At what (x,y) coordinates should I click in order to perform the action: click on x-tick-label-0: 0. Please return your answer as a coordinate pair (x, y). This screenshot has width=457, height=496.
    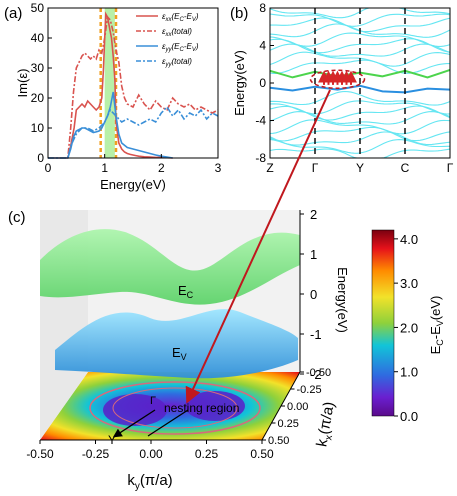
    Looking at the image, I should click on (48, 168).